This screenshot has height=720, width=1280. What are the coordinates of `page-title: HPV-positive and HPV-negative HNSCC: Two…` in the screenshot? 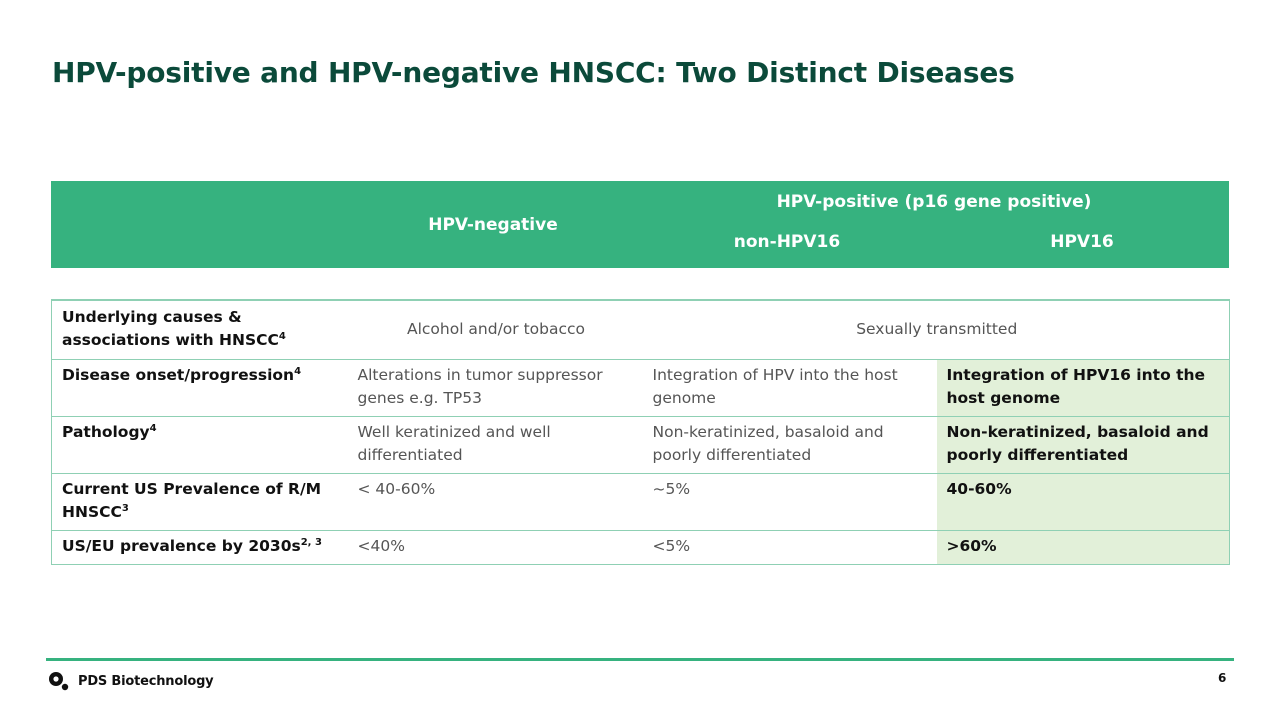 It's located at (533, 72).